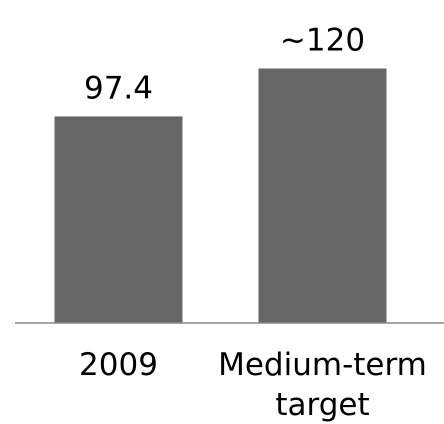 The height and width of the screenshot is (424, 444). I want to click on category-label: target, so click(322, 405).